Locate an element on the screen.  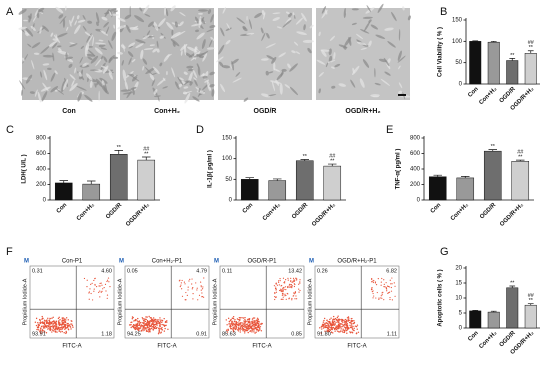
quadrant-percent: 0.91 is located at coordinates (201, 334).